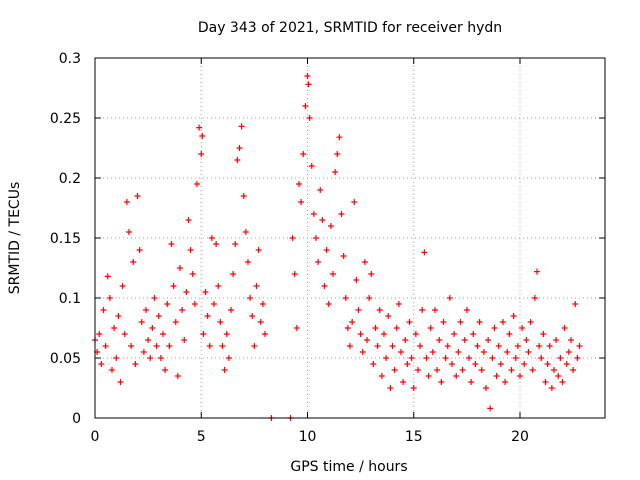  Describe the element at coordinates (65, 119) in the screenshot. I see `y-tick-label: 0.25` at that location.